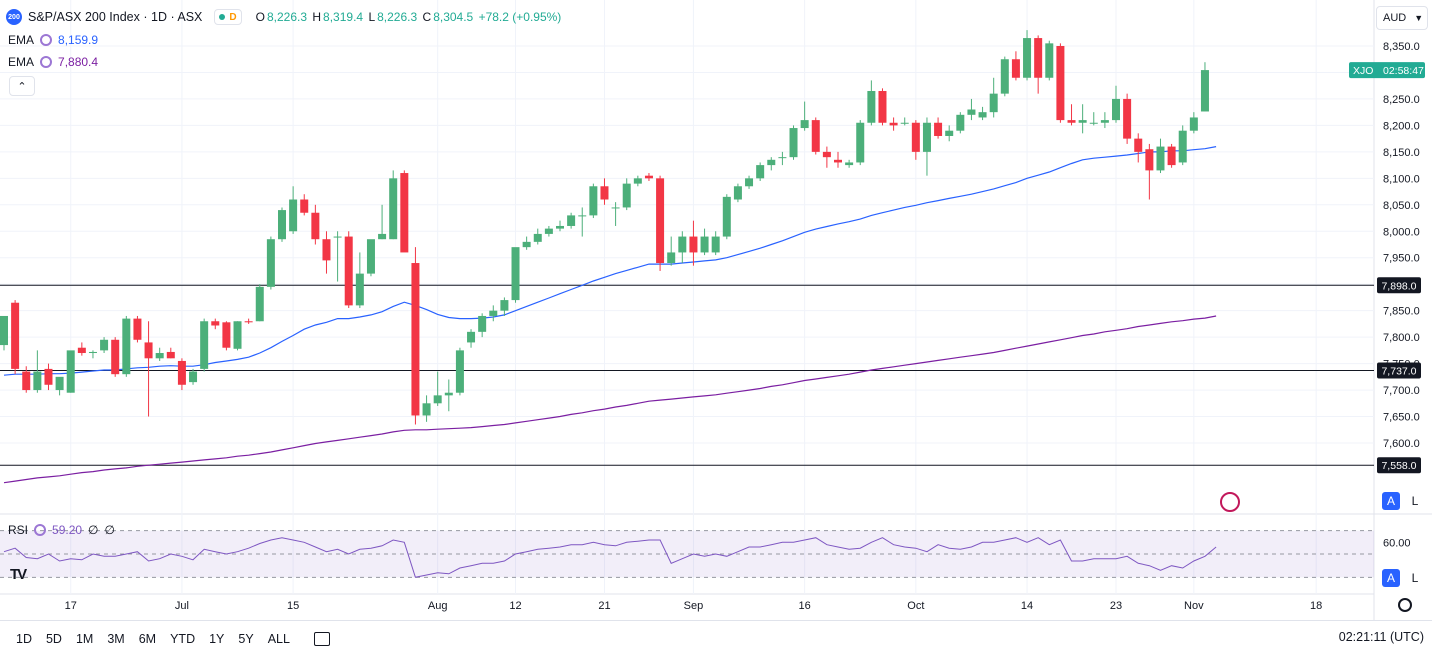 The image size is (1432, 656). What do you see at coordinates (21, 40) in the screenshot?
I see `ema1-label: EMA` at bounding box center [21, 40].